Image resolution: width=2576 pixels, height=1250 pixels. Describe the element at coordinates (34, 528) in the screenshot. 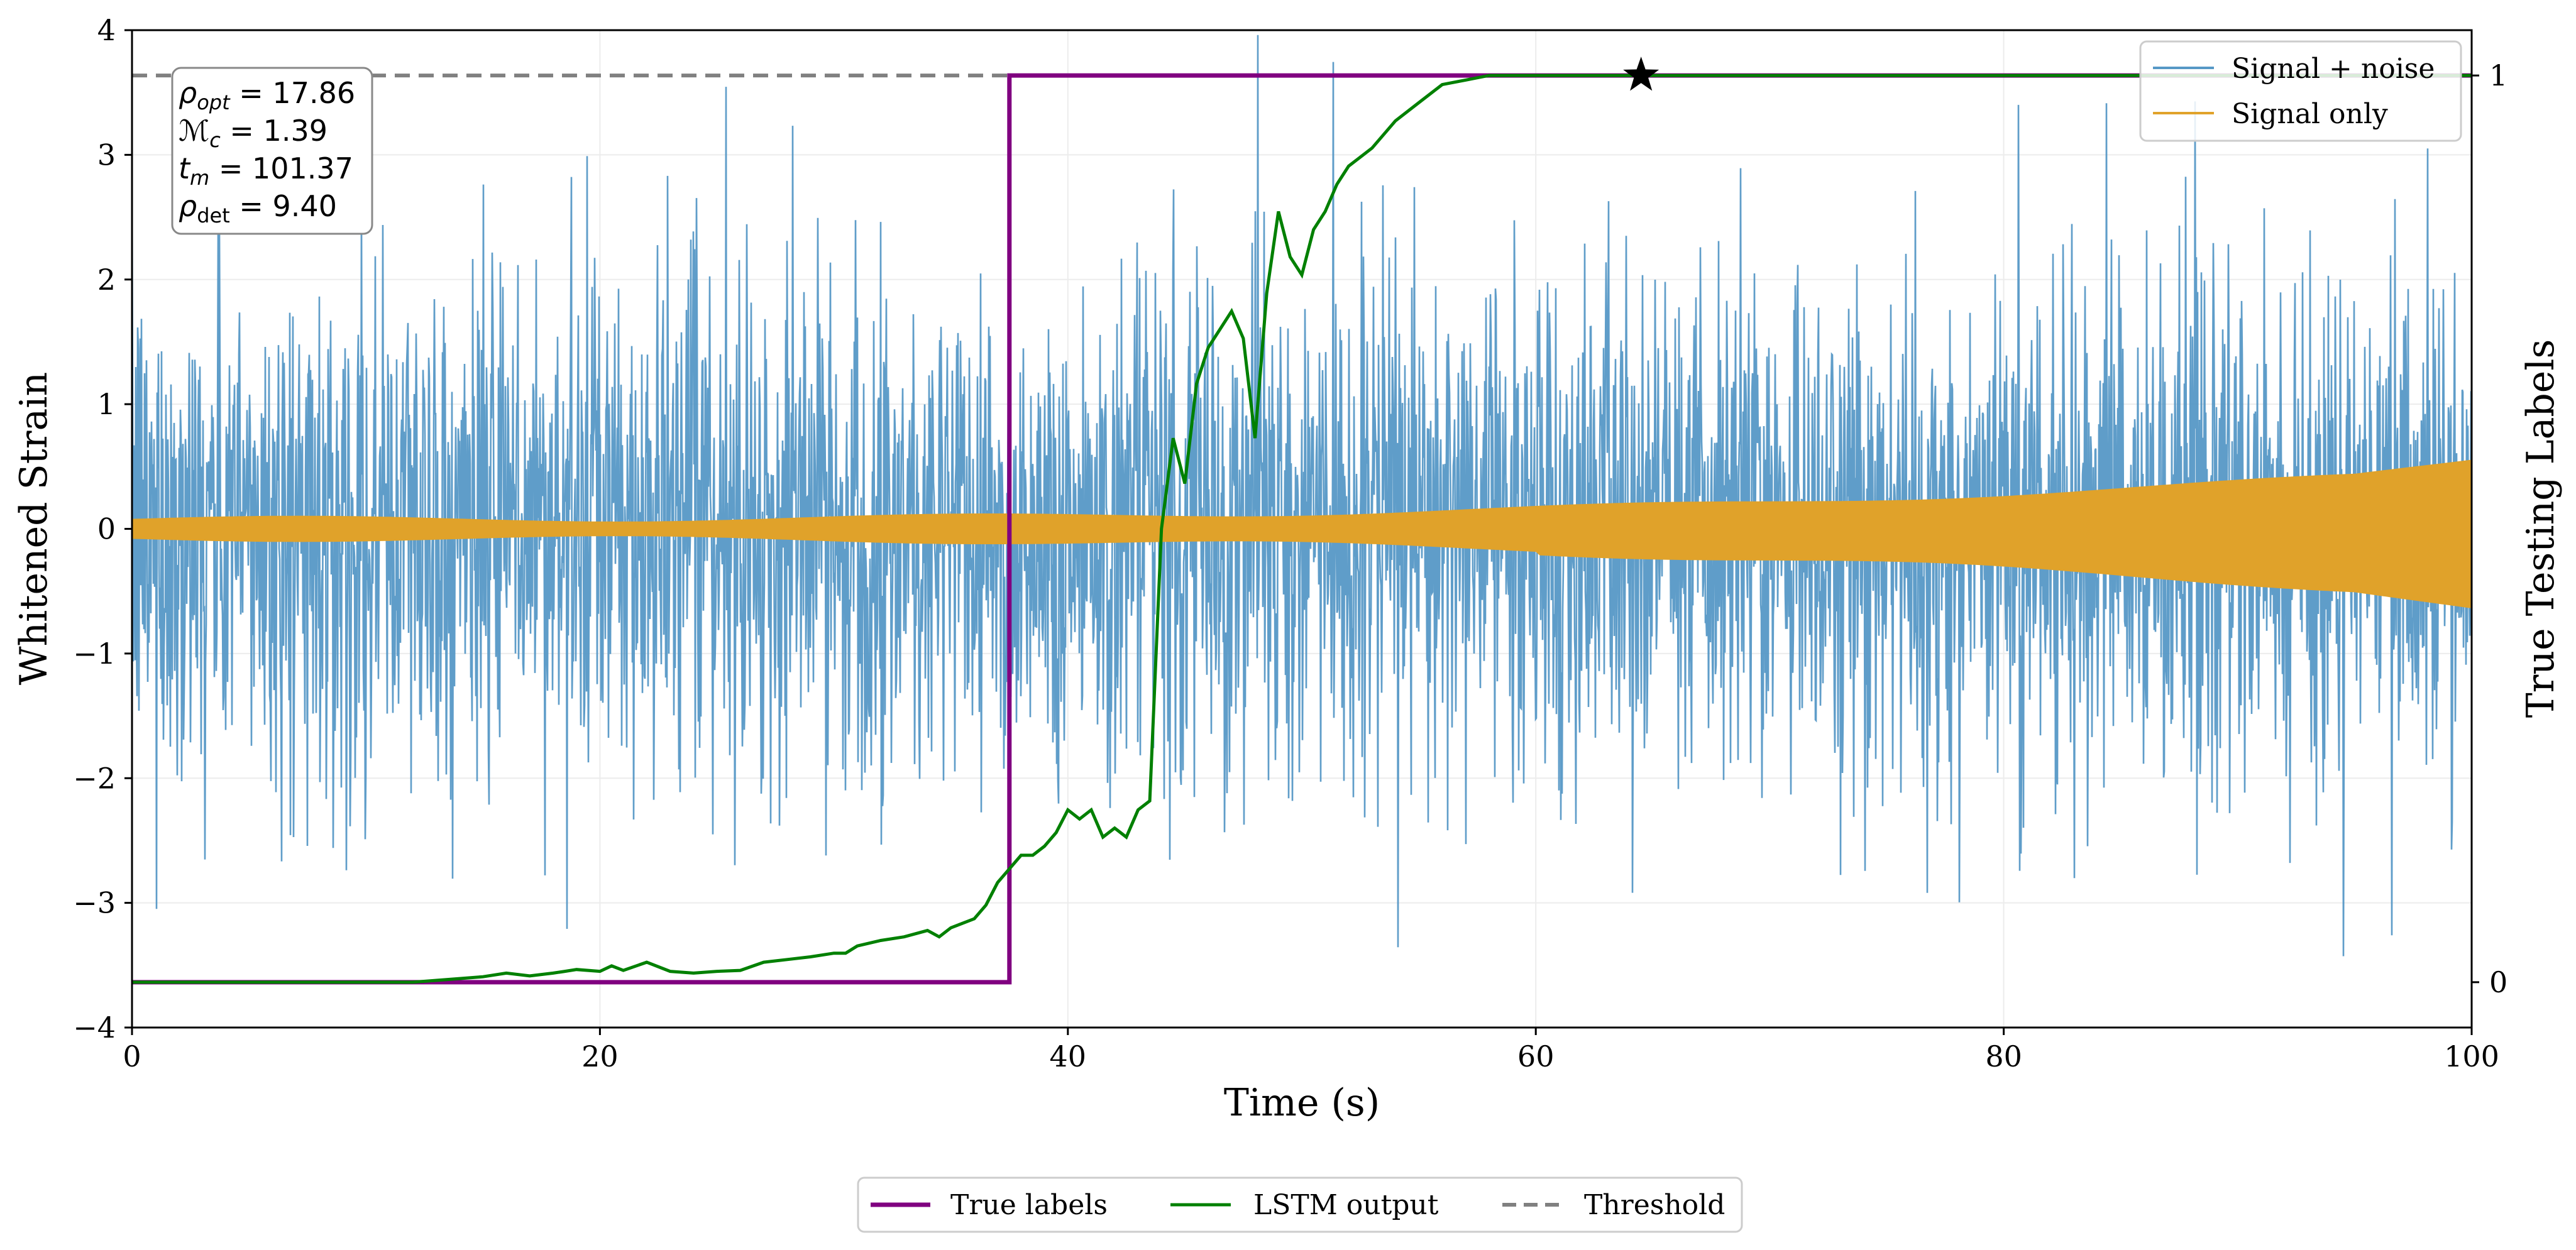

I see `y-axis-left-label: Whitened Strain` at that location.